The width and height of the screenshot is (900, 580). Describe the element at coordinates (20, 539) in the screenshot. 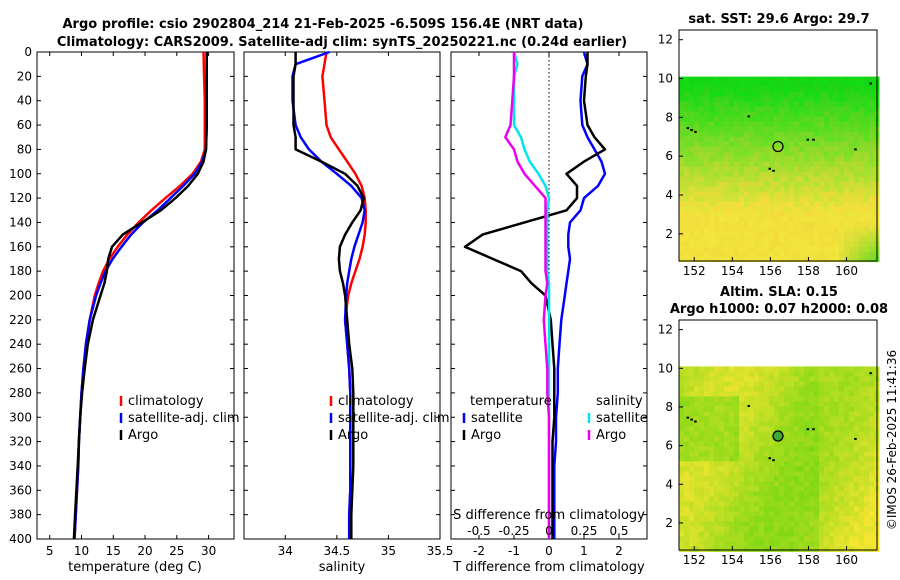

I see `depth-tick-label: 400` at that location.